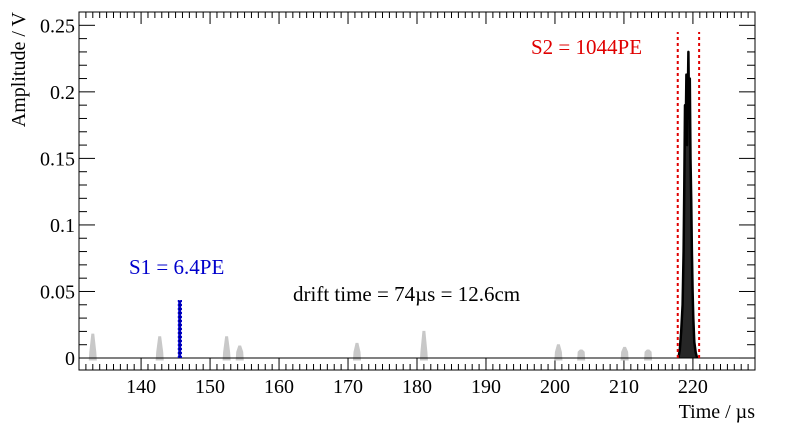 The image size is (785, 427). Describe the element at coordinates (57, 159) in the screenshot. I see `y-tick-label: 0.15` at that location.